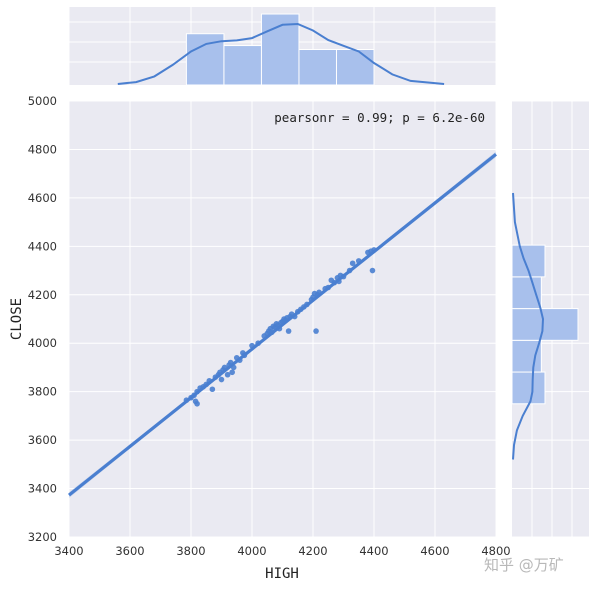 The image size is (595, 589). I want to click on top-marginal-panel, so click(282, 46).